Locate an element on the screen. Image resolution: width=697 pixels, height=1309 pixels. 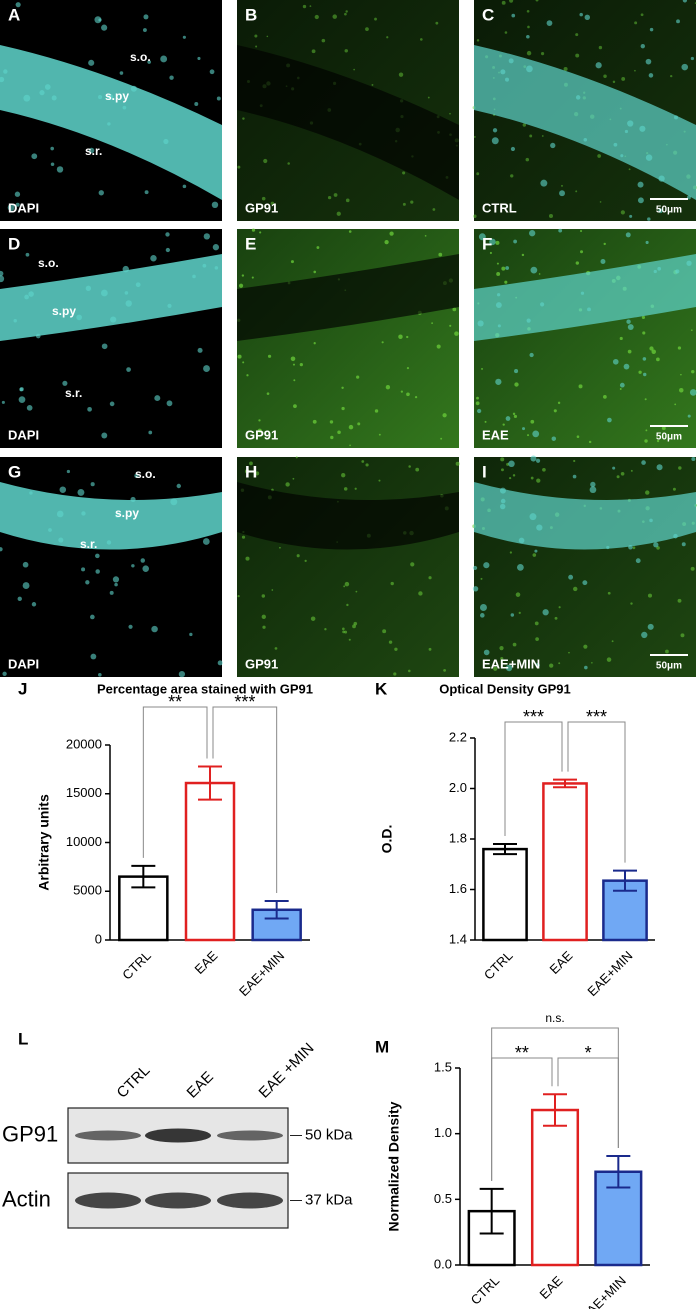
y-tick-label: 10000 is located at coordinates (84, 841).